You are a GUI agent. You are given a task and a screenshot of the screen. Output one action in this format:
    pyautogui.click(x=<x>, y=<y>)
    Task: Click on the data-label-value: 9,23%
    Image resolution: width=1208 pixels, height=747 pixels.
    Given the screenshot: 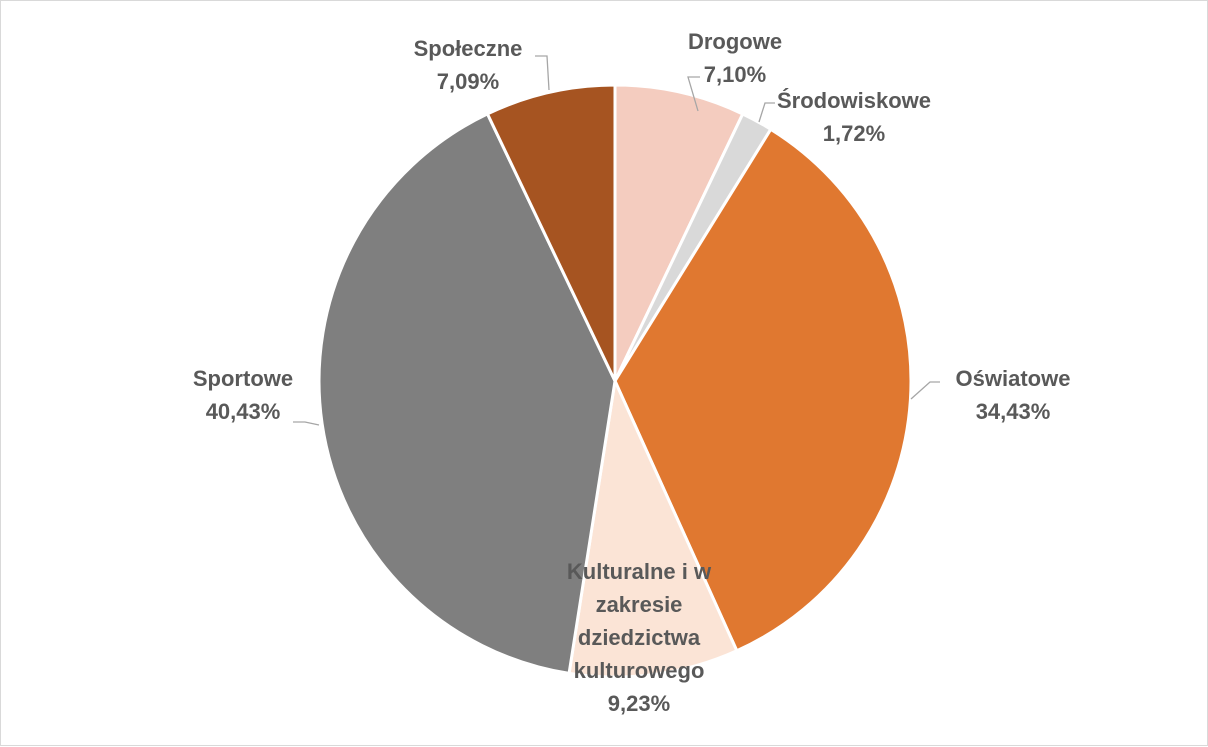 What is the action you would take?
    pyautogui.click(x=639, y=703)
    